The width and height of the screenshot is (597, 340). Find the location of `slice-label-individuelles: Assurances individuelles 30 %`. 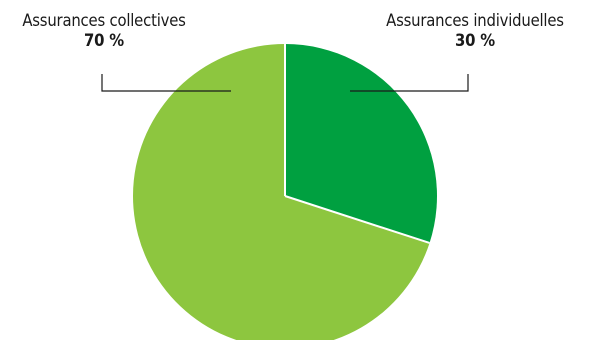

slice-label-individuelles: Assurances individuelles 30 % is located at coordinates (475, 31).